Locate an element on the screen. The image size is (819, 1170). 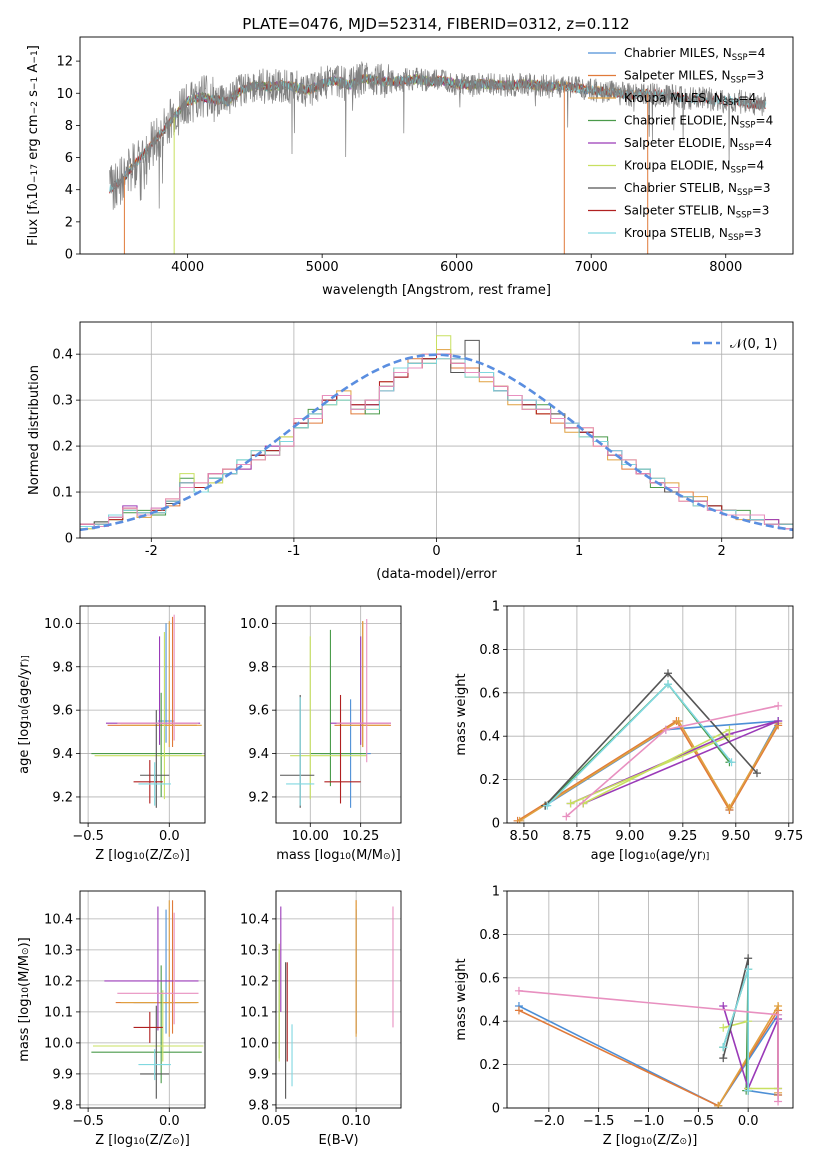
y-tick-label: 9.4 is located at coordinates (258, 754).